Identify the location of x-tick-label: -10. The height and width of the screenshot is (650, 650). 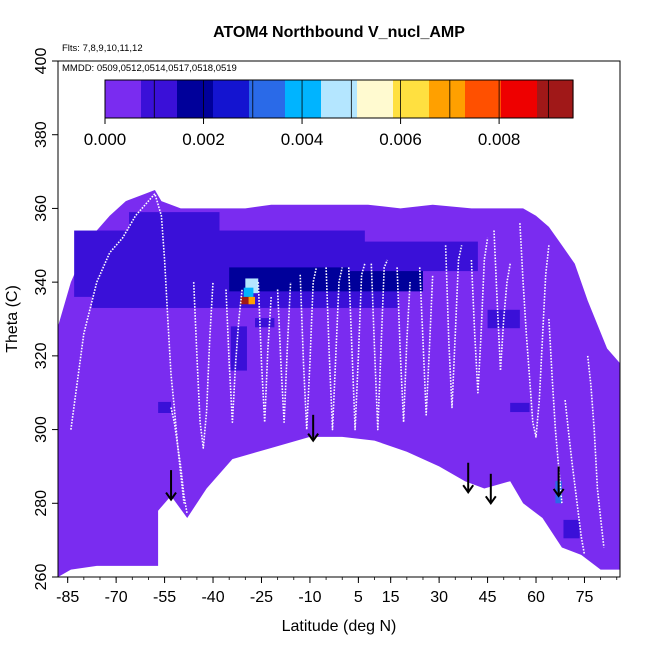
(309, 597).